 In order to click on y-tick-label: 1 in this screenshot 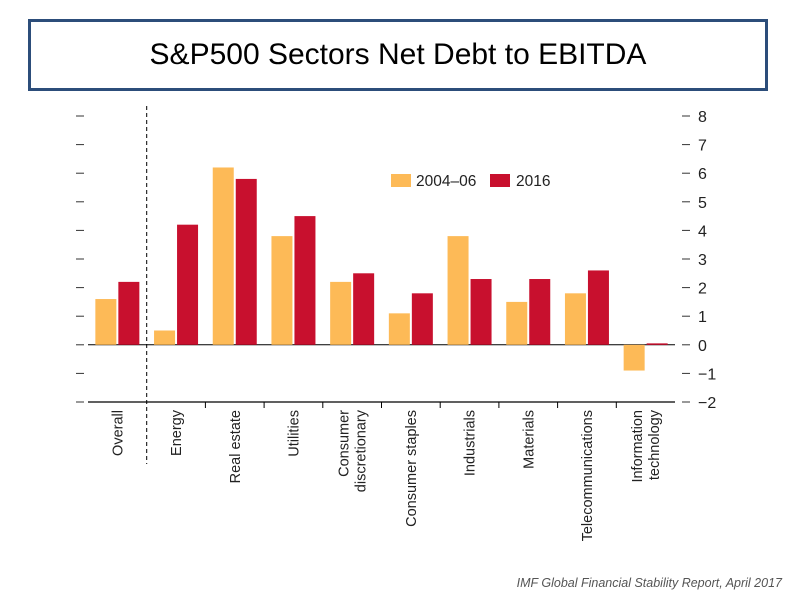, I will do `click(702, 317)`.